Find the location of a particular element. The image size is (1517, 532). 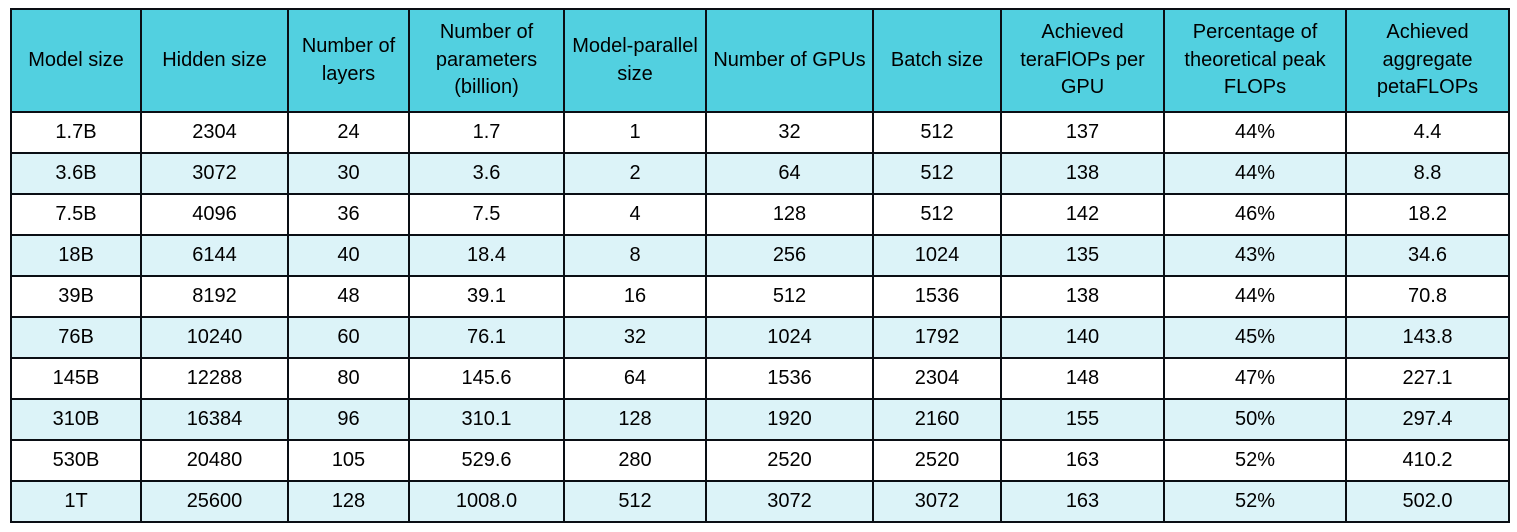

table-cell: 529.6 is located at coordinates (486, 460).